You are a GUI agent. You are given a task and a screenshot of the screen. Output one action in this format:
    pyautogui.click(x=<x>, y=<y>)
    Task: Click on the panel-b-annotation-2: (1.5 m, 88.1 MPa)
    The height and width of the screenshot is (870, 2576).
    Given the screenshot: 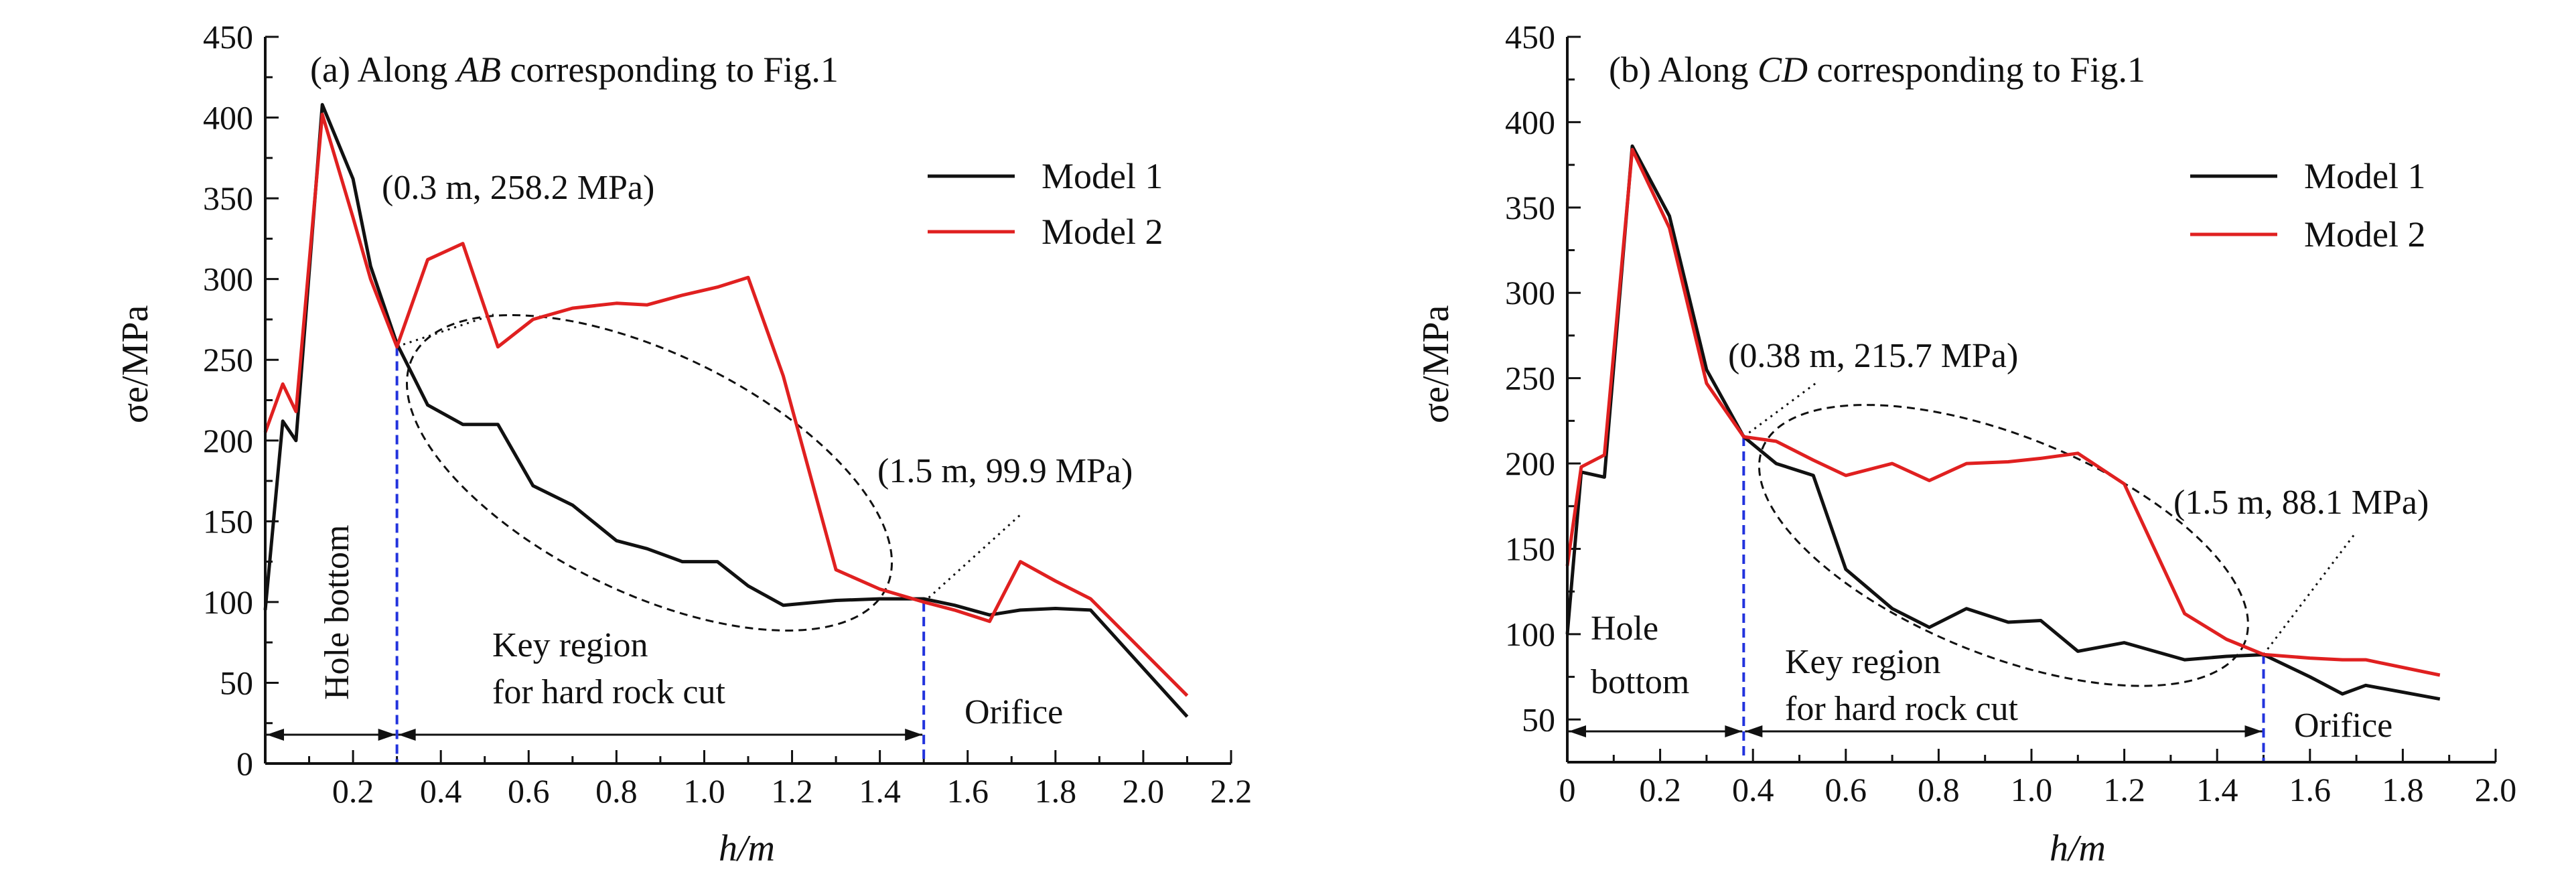 What is the action you would take?
    pyautogui.click(x=2301, y=503)
    